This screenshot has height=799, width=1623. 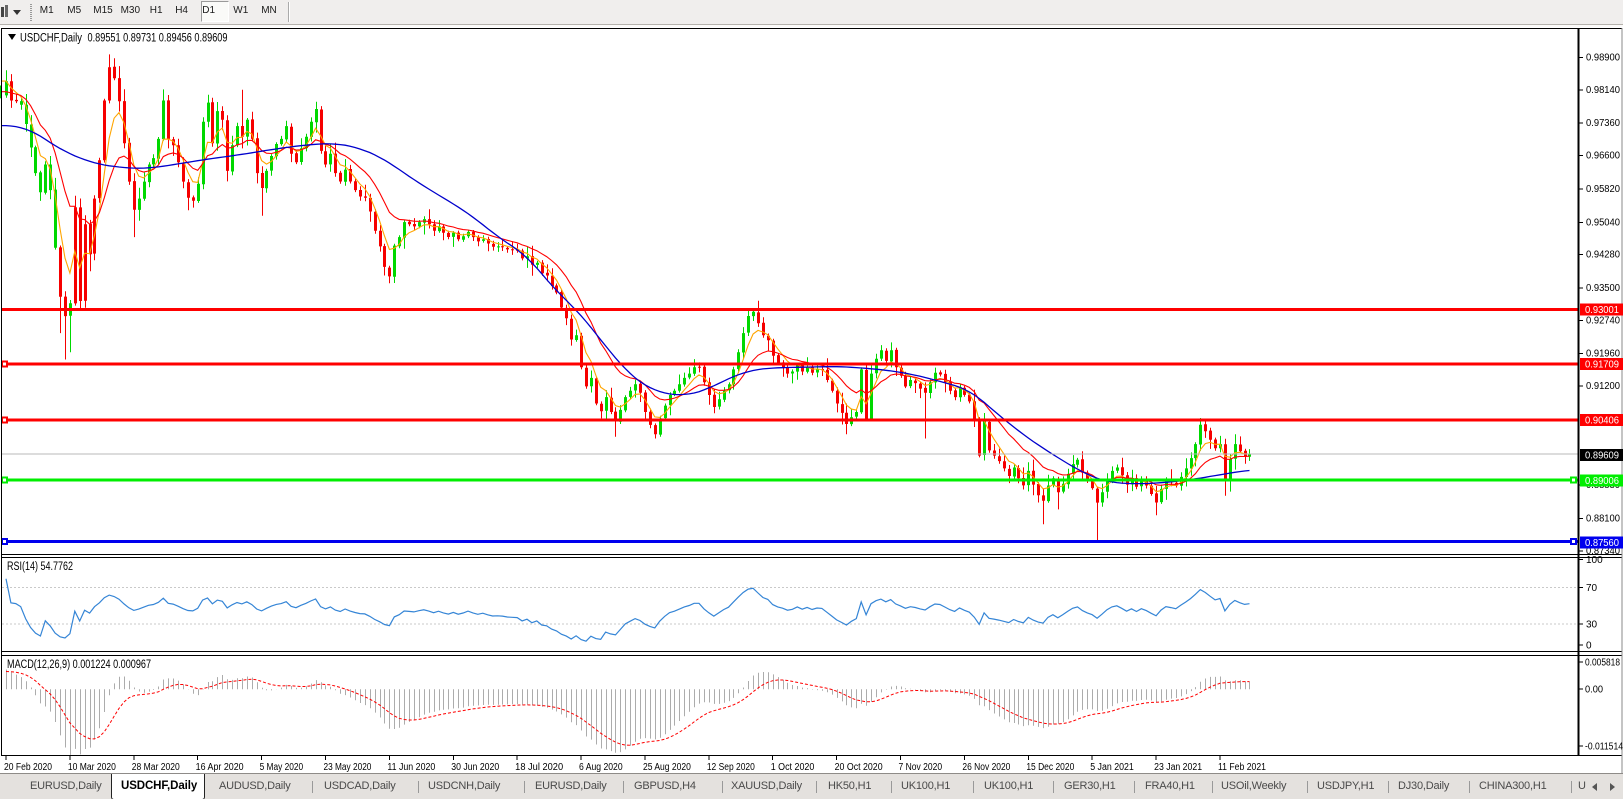 What do you see at coordinates (51, 39) in the screenshot?
I see `svg-text: USDCHF,Daily` at bounding box center [51, 39].